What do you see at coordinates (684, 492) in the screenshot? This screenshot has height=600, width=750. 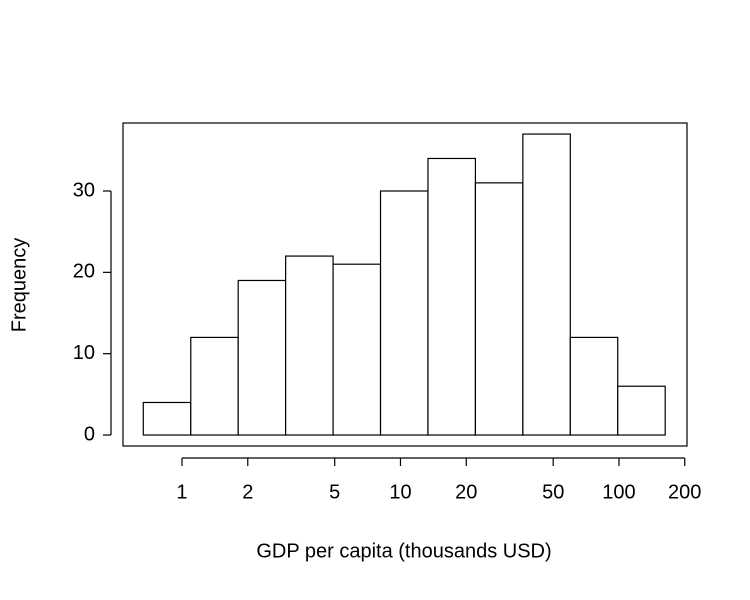 I see `x-tick-label: 200` at bounding box center [684, 492].